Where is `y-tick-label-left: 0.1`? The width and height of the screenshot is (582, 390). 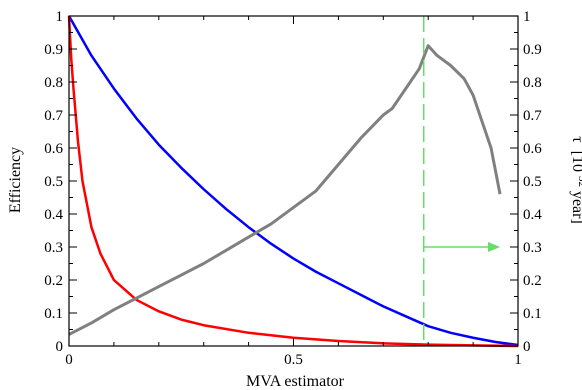
y-tick-label-left: 0.1 is located at coordinates (53, 314).